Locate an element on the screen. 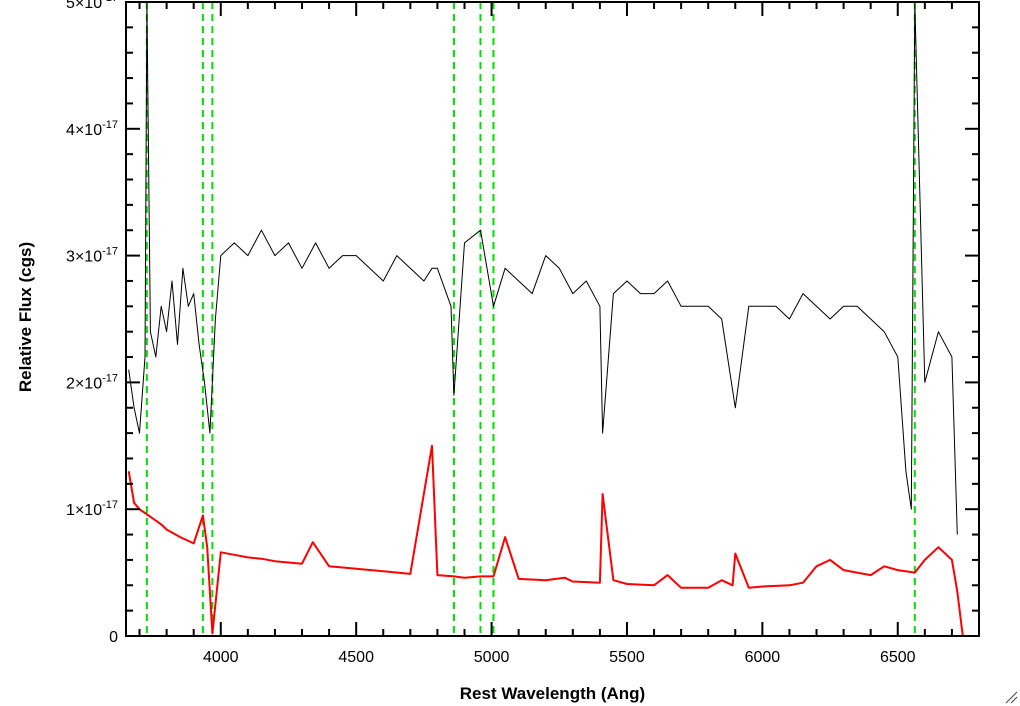  x-axis-title: Rest Wavelength (Ang) is located at coordinates (552, 693).